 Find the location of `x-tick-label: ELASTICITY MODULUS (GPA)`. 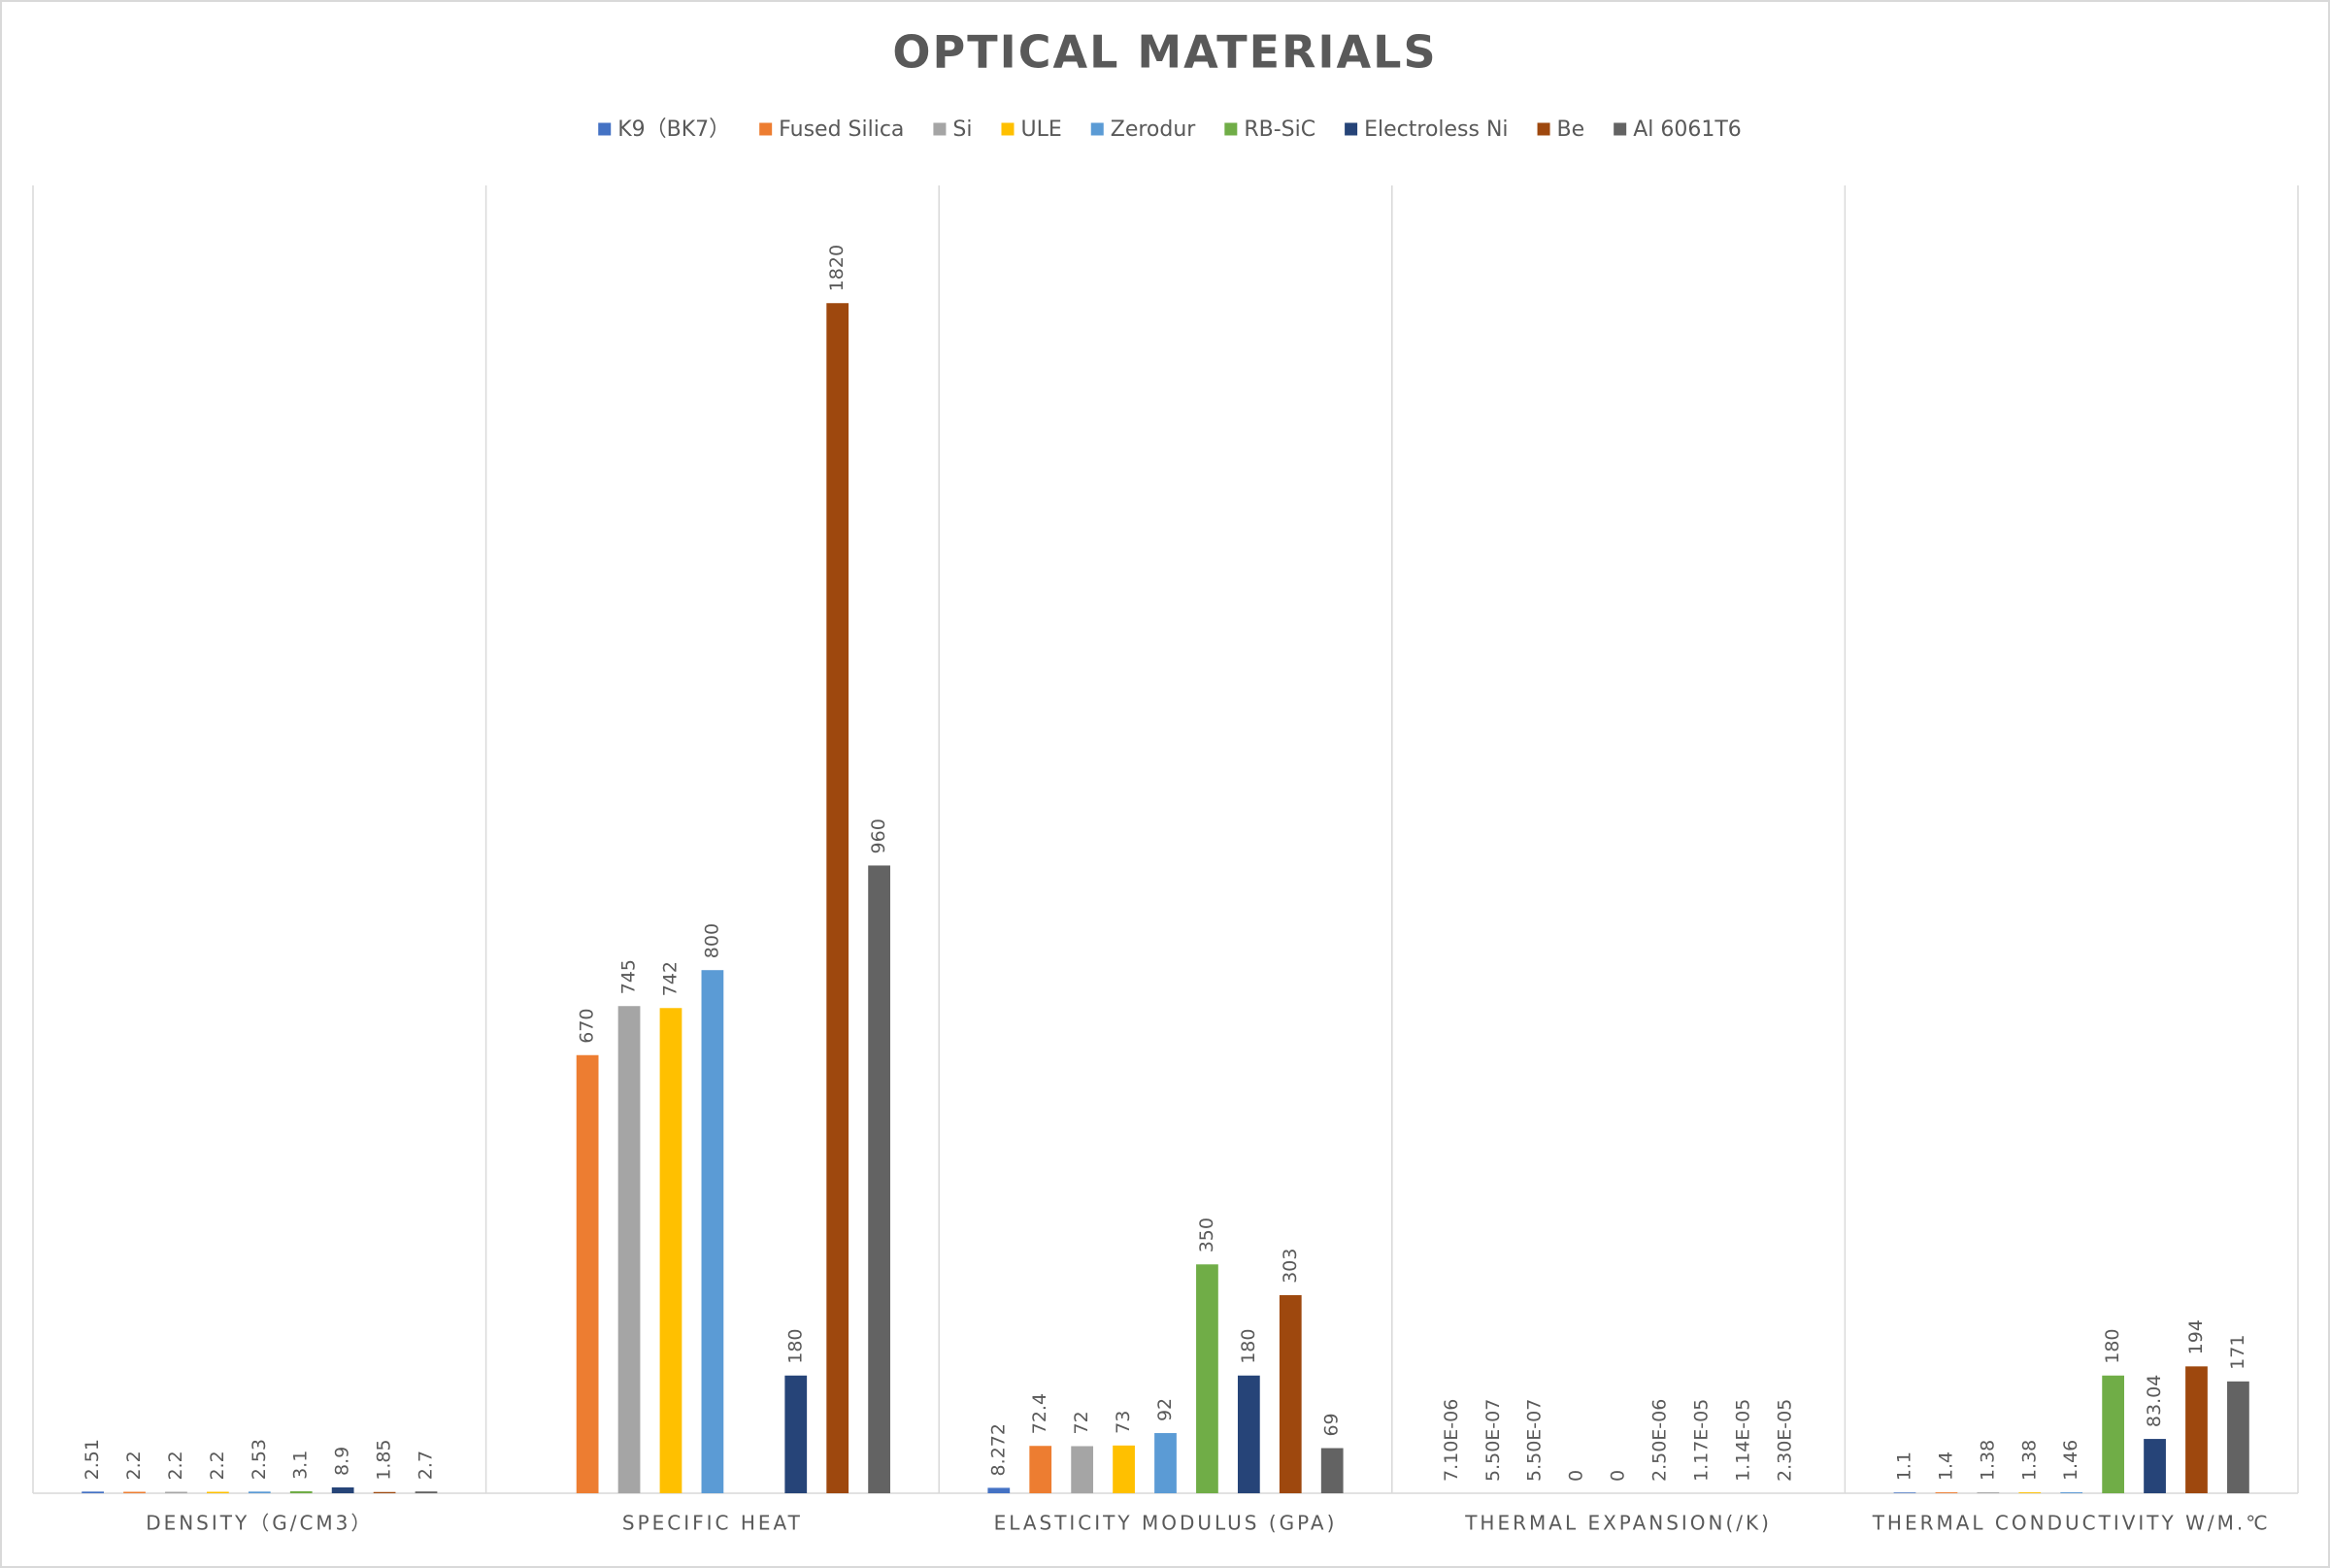

x-tick-label: ELASTICITY MODULUS (GPA) is located at coordinates (1166, 1523).